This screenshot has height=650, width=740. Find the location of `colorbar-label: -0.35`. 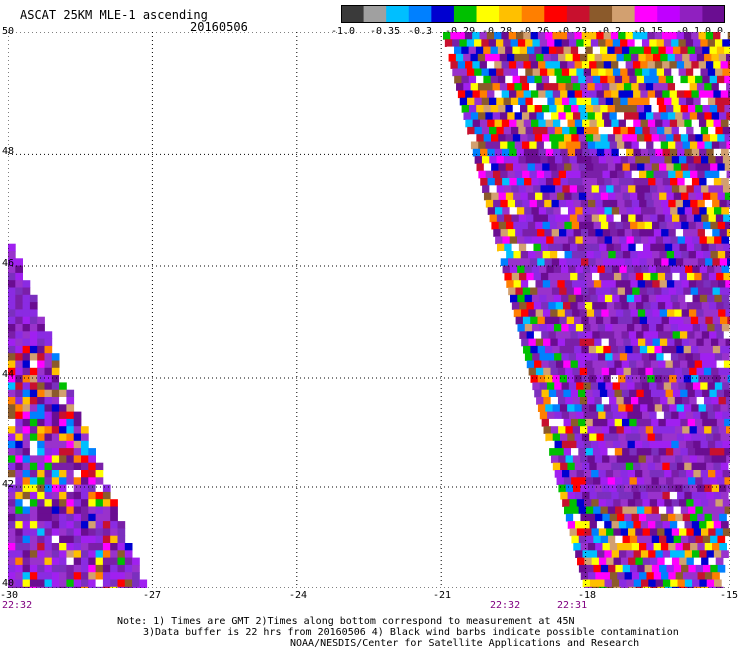

colorbar-label: -0.35 is located at coordinates (385, 31).